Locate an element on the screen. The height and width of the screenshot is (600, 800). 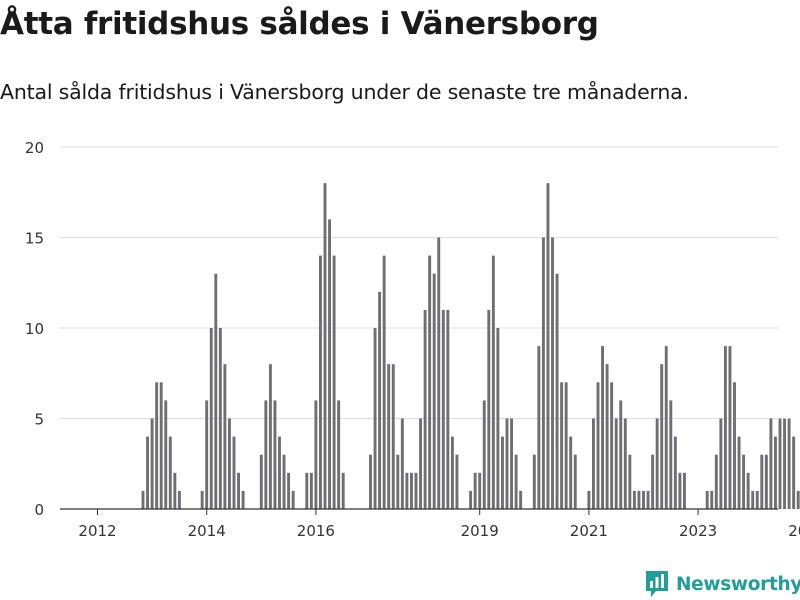
x-tick-label: 2012 is located at coordinates (97, 531).